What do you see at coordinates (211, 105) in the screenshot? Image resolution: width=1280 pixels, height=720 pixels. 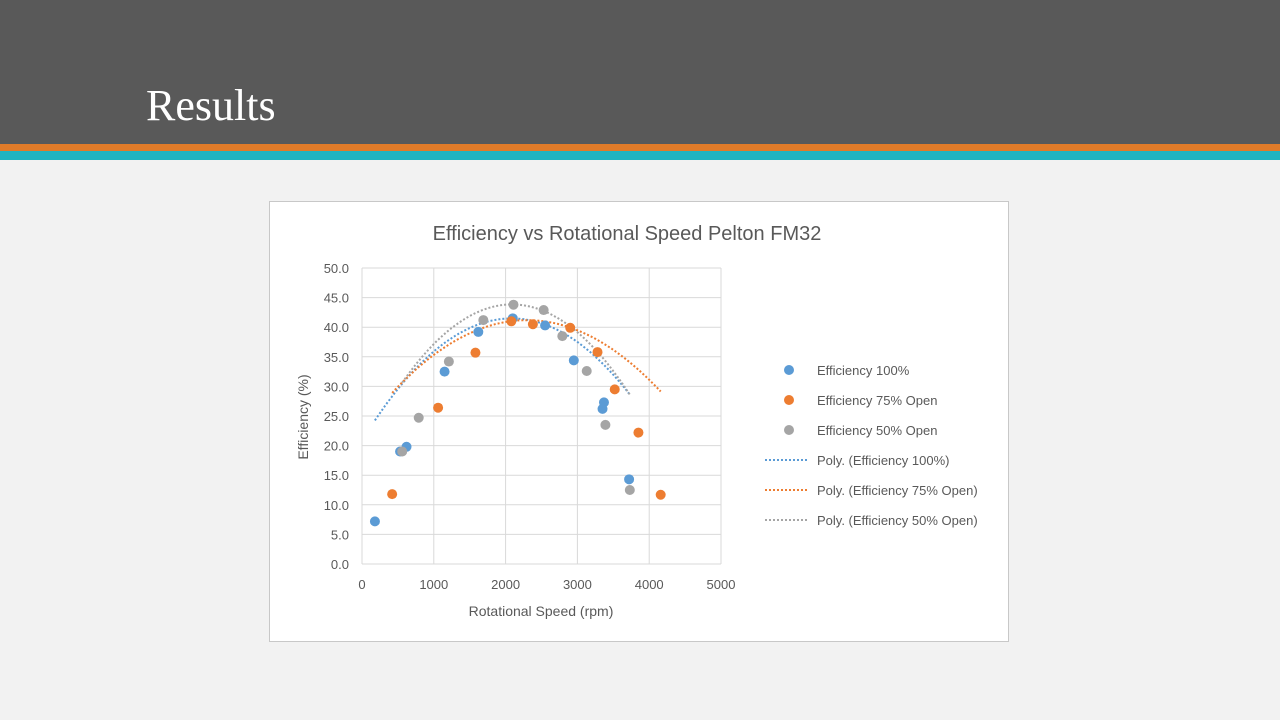 I see `slide-title: Results` at bounding box center [211, 105].